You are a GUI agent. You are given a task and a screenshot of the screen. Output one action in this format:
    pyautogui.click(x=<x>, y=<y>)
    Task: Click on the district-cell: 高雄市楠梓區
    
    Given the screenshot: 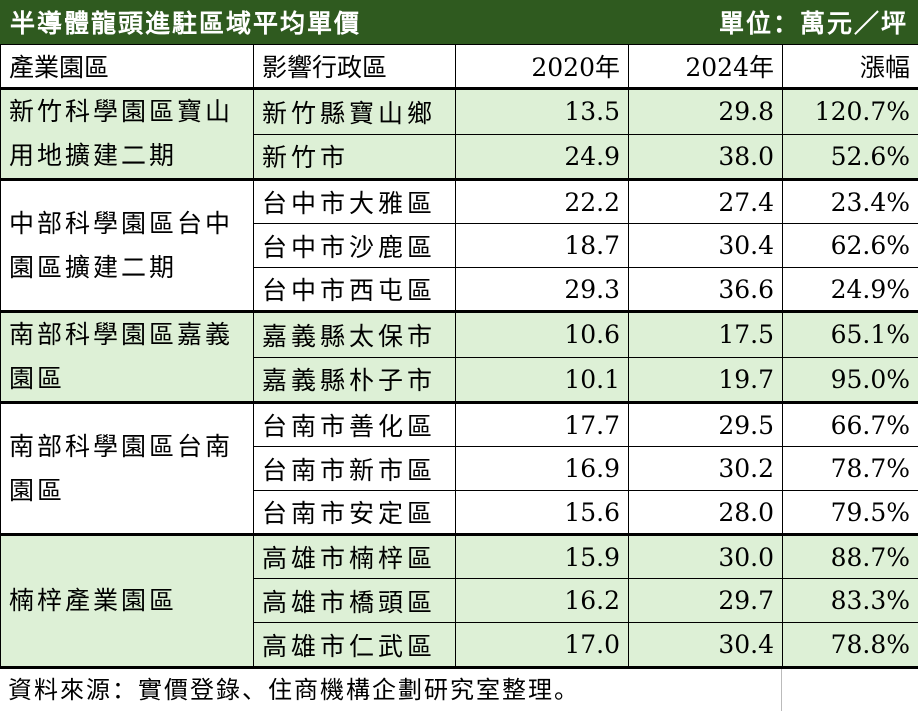 What is the action you would take?
    pyautogui.click(x=355, y=557)
    